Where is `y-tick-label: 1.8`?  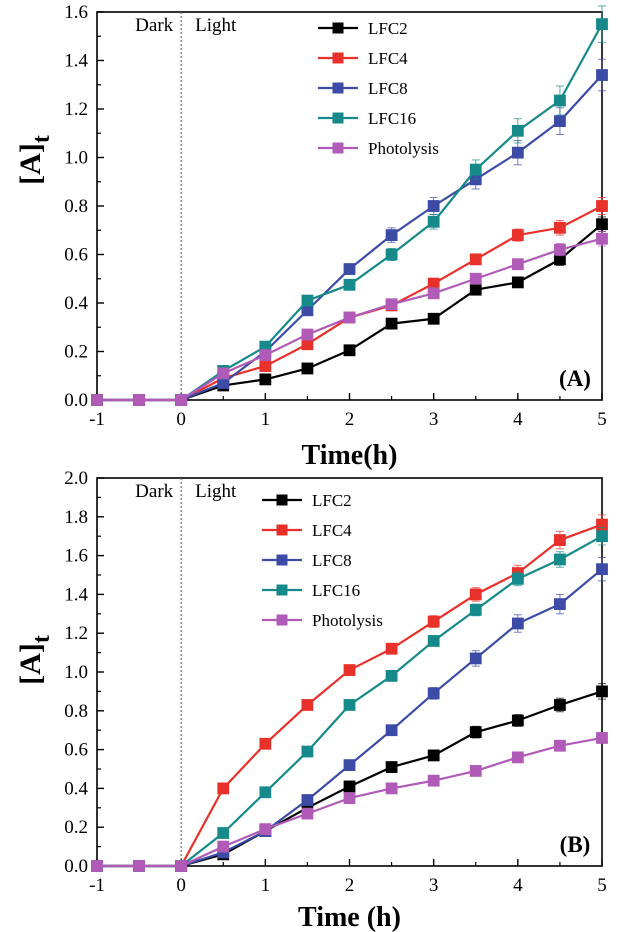 y-tick-label: 1.8 is located at coordinates (76, 517).